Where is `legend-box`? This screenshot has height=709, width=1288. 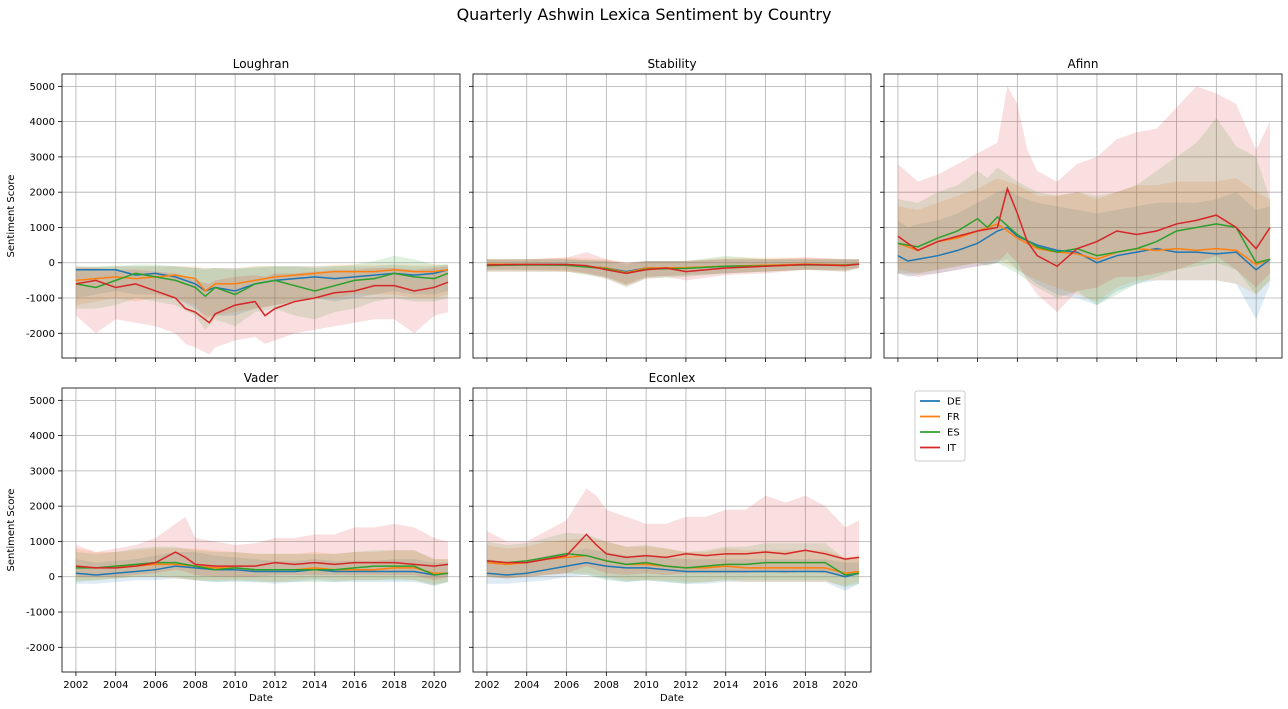
legend-box is located at coordinates (940, 426).